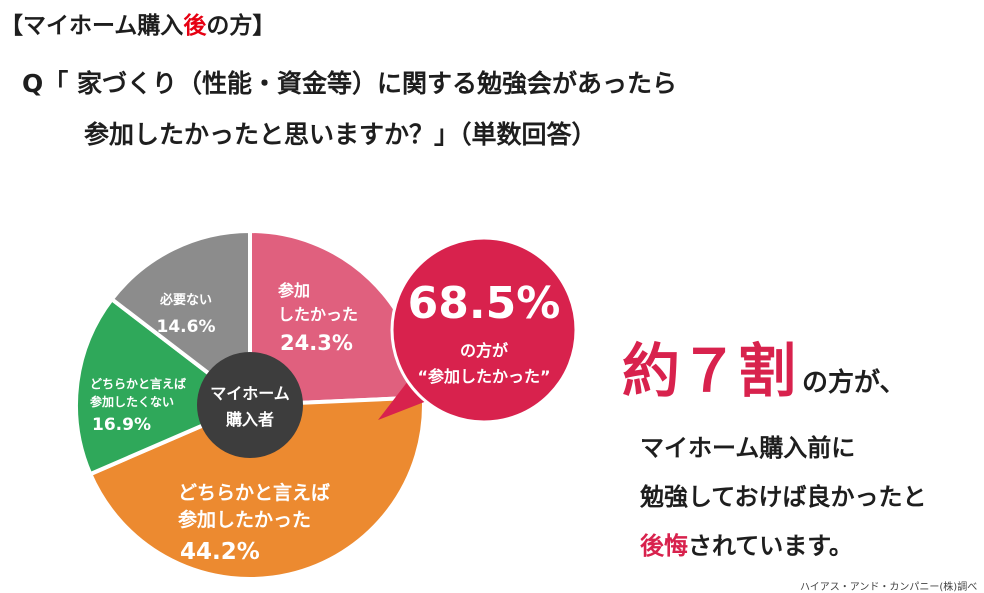 The height and width of the screenshot is (593, 984). I want to click on summary-line-1: マイホーム購入前に, so click(748, 448).